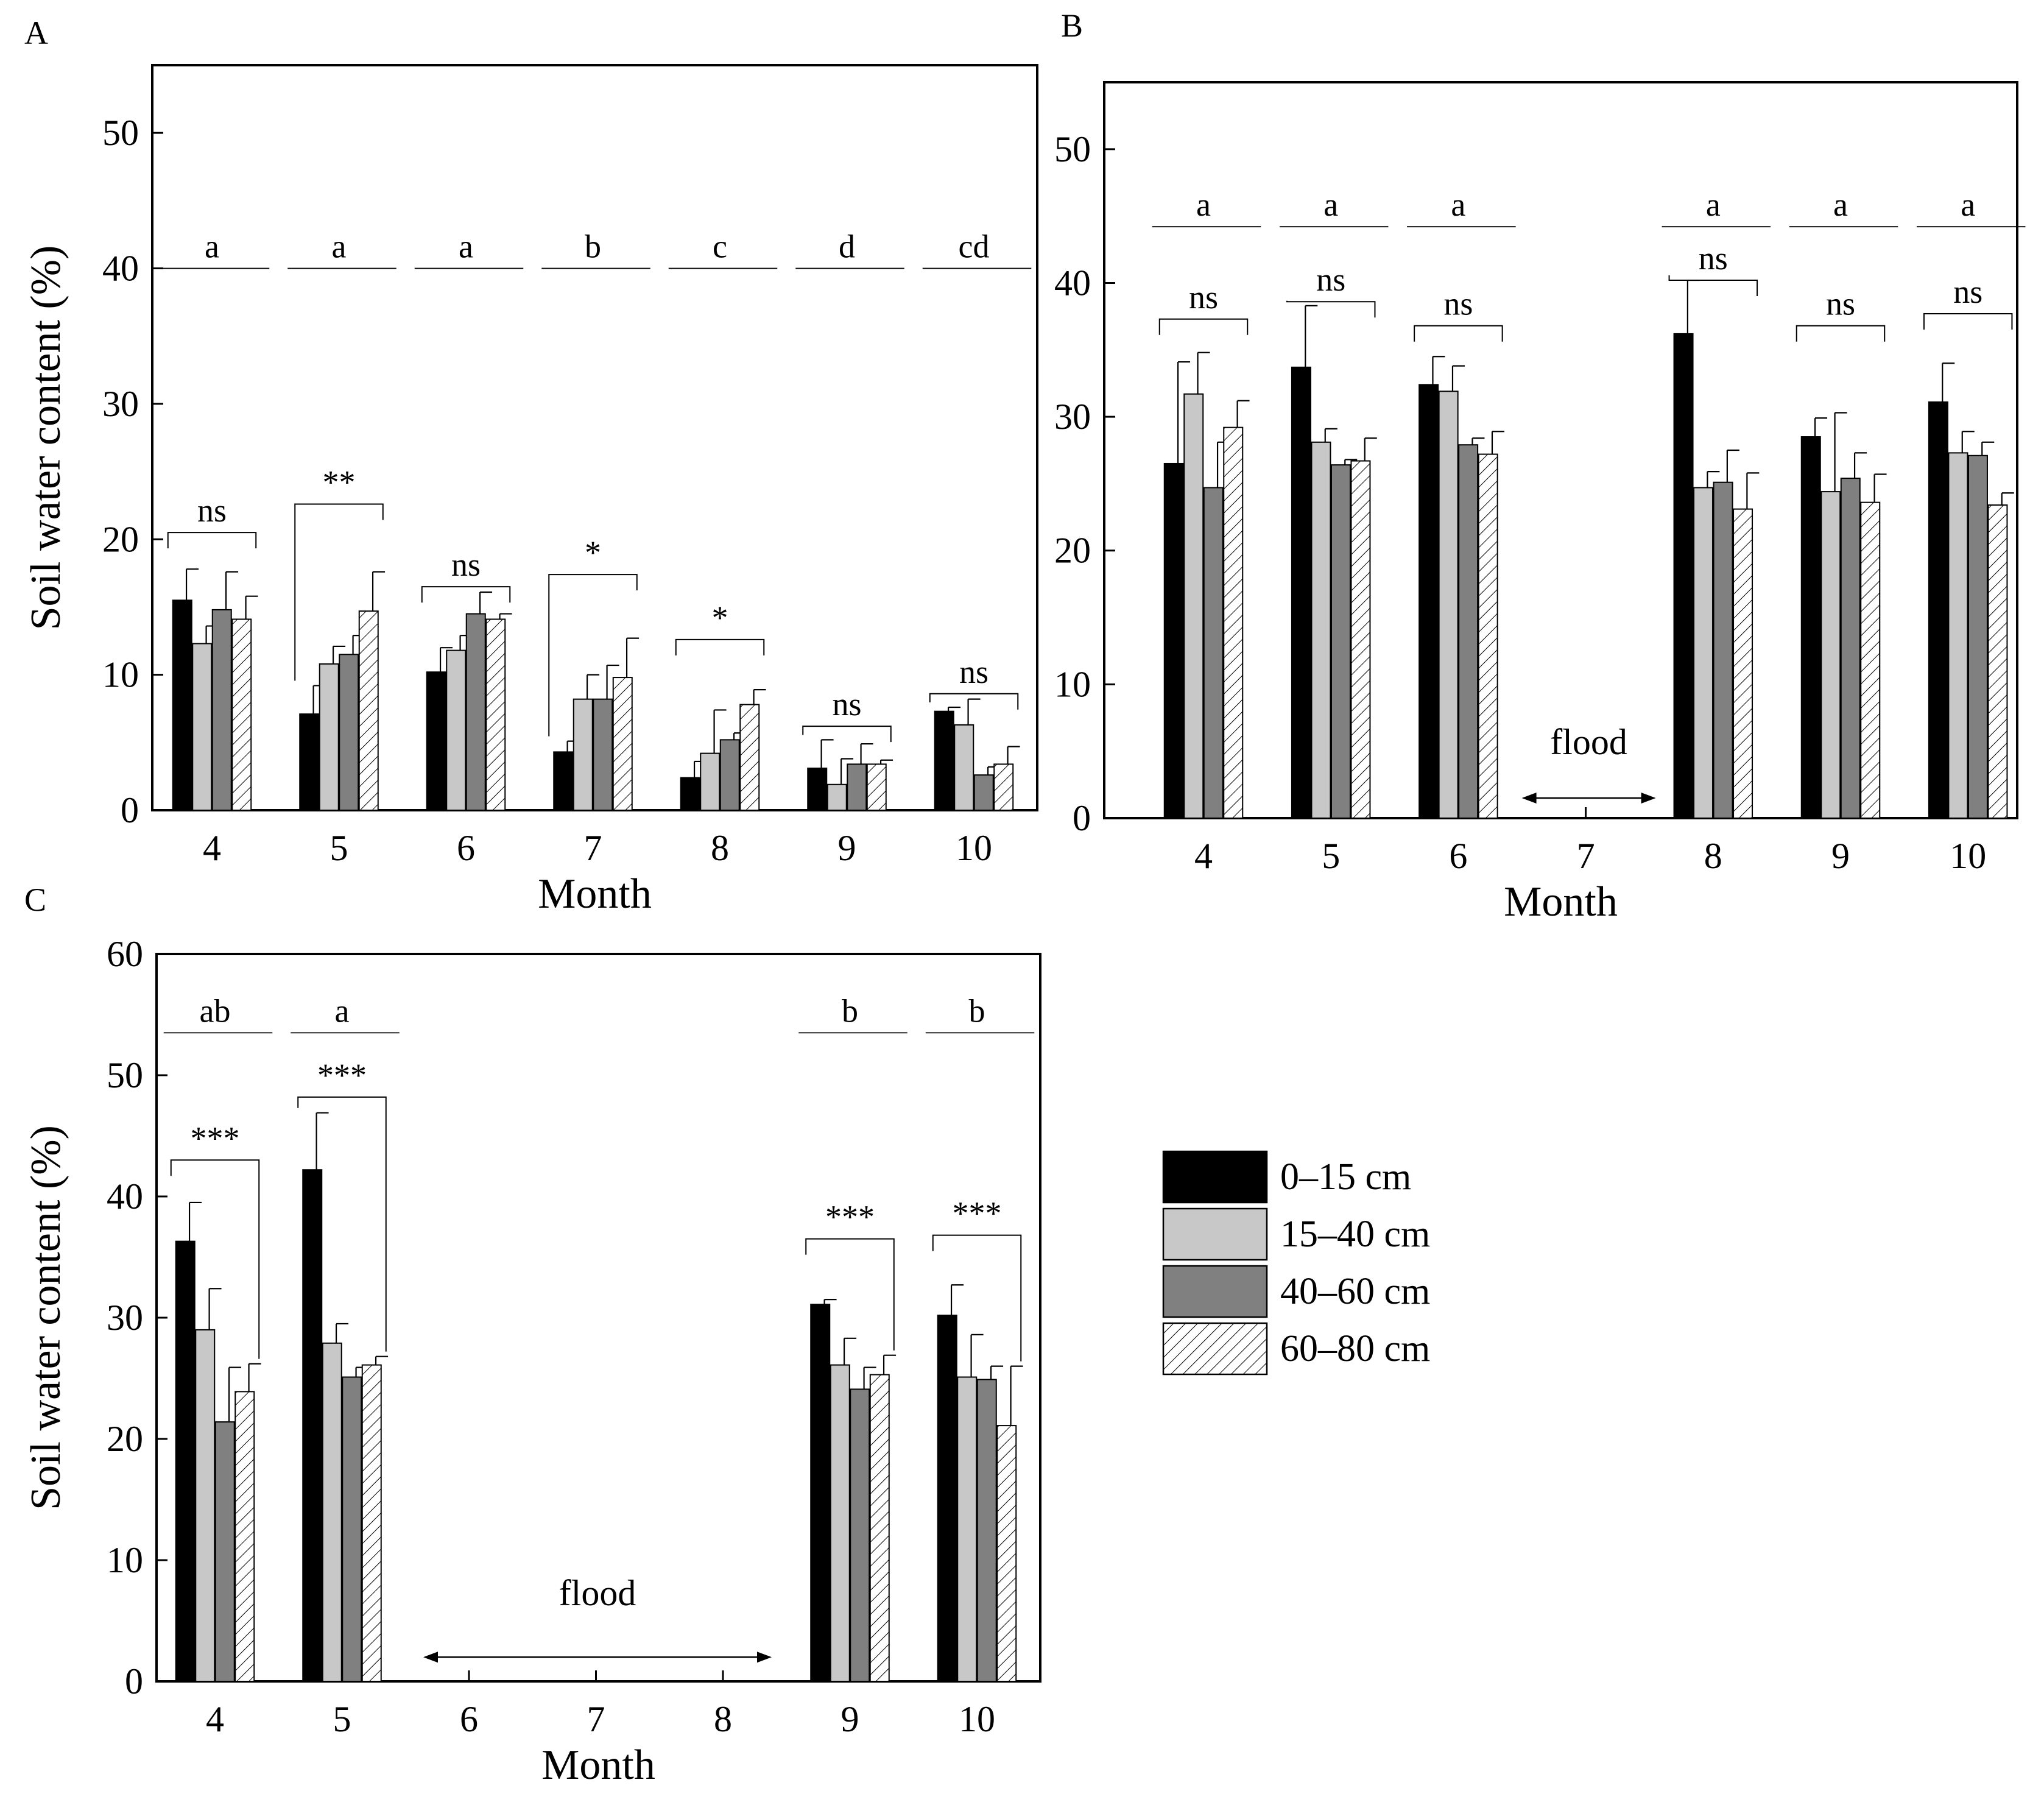 The image size is (2044, 1816). Describe the element at coordinates (1648, 798) in the screenshot. I see `flood-arrowhead-right` at that location.